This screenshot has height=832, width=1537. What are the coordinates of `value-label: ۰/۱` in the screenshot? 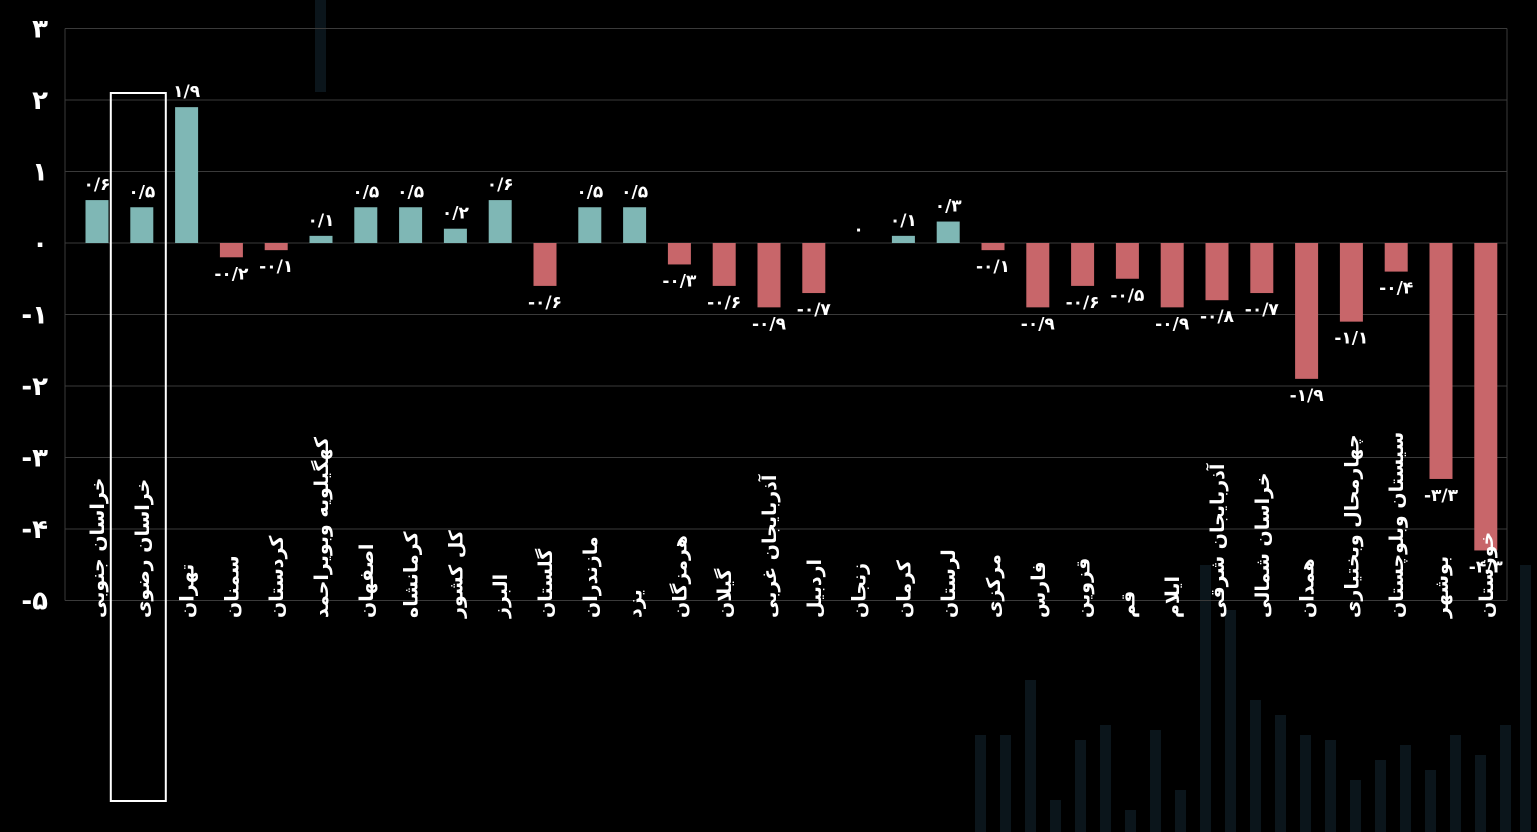 It's located at (903, 221).